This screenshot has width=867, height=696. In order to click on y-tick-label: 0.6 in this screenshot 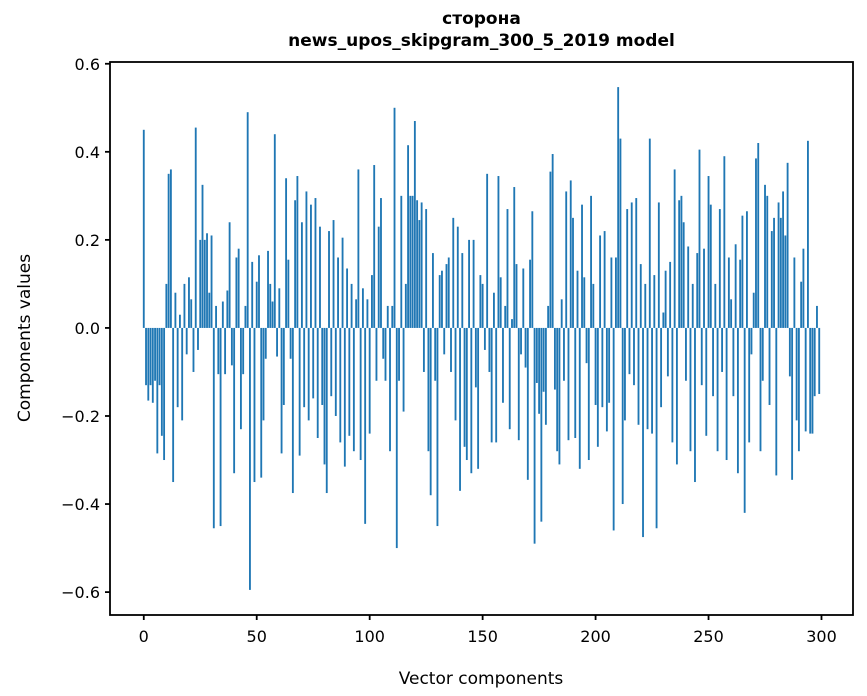, I will do `click(87, 64)`.